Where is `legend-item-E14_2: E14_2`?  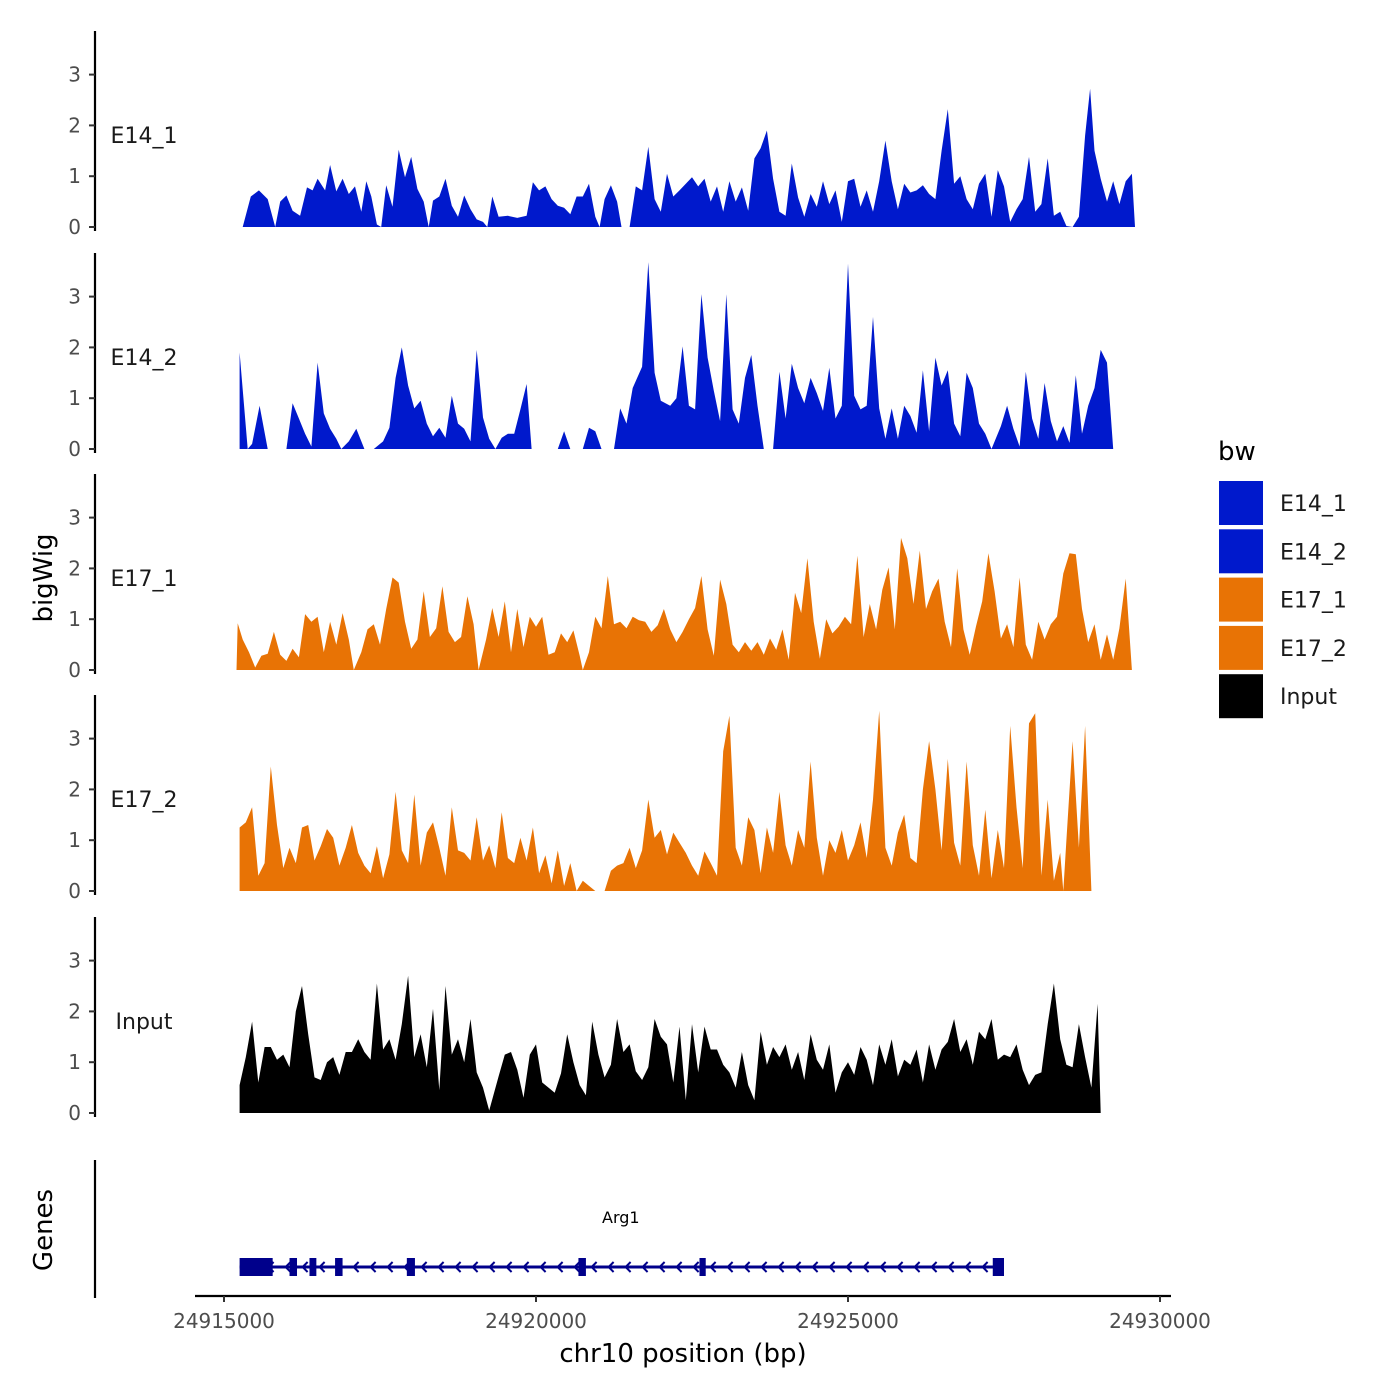
legend-item-E14_2: E14_2 is located at coordinates (1282, 551).